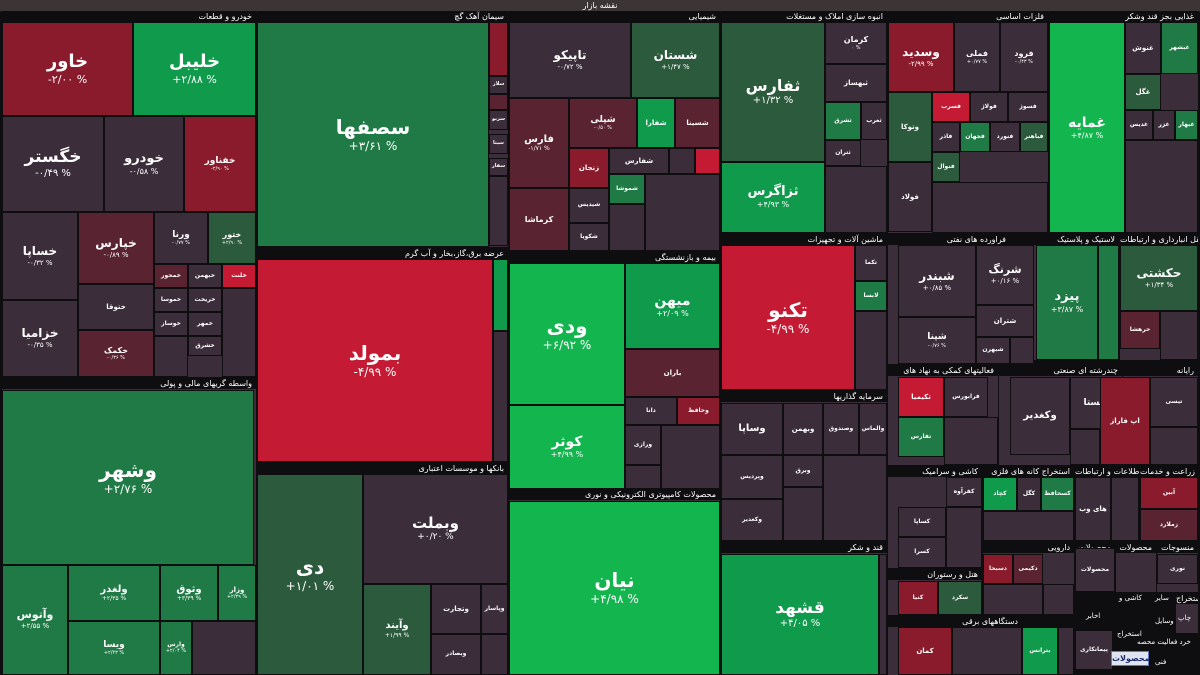  What do you see at coordinates (1140, 330) in the screenshot?
I see `stock-tile: حرهشا` at bounding box center [1140, 330].